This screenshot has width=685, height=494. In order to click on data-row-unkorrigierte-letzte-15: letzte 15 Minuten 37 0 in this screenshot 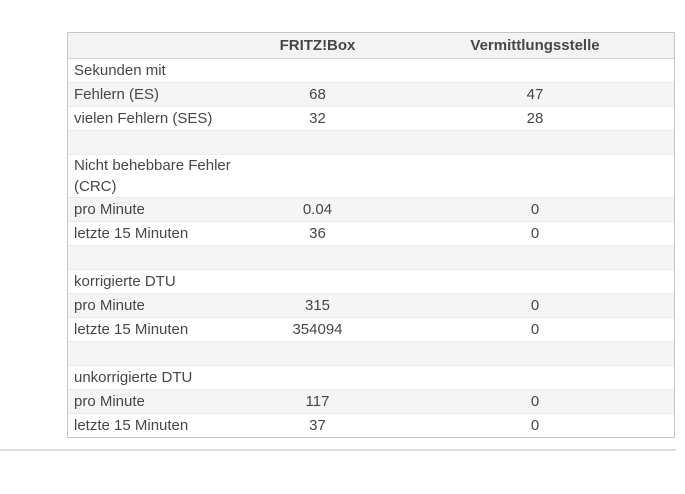, I will do `click(371, 425)`.